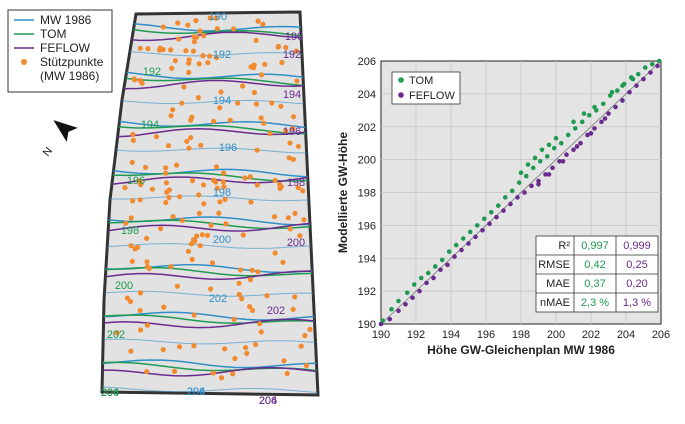 The width and height of the screenshot is (685, 424). What do you see at coordinates (595, 246) in the screenshot?
I see `stats-value-tom: 0,997` at bounding box center [595, 246].